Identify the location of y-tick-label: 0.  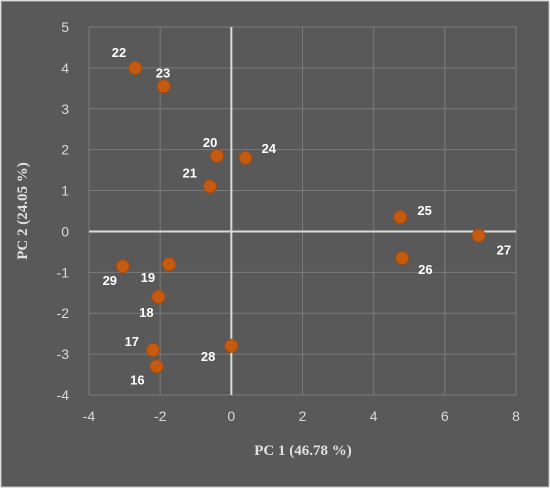
(65, 231).